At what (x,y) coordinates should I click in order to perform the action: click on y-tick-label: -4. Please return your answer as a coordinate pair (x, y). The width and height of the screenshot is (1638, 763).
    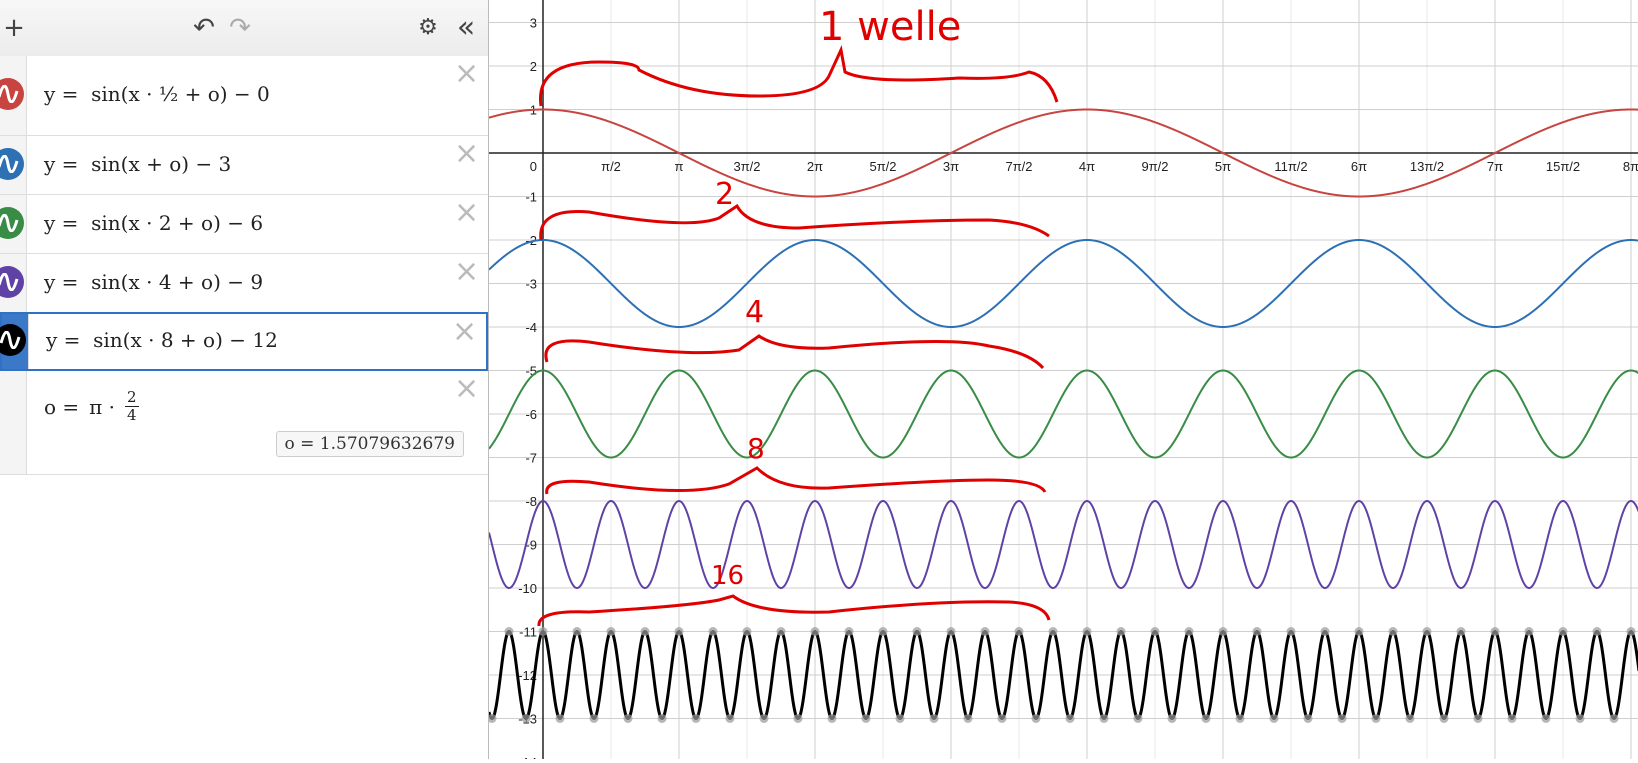
    Looking at the image, I should click on (531, 327).